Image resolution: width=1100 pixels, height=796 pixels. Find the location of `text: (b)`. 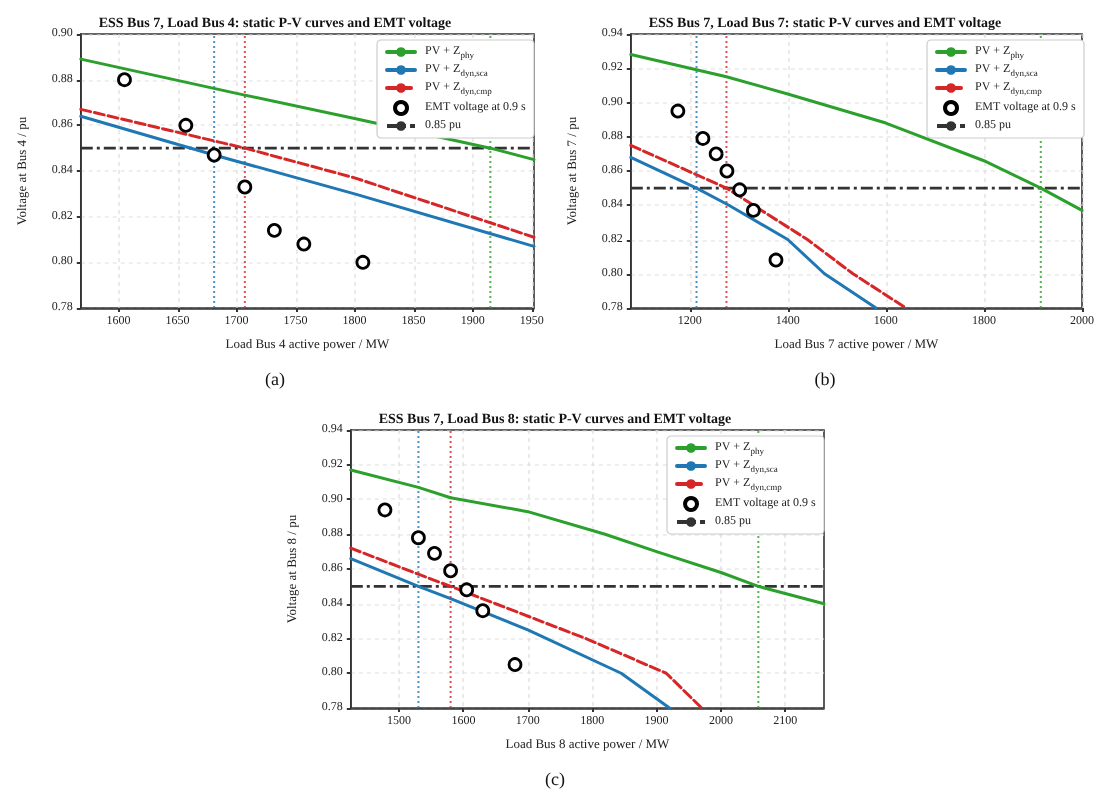

text: (b) is located at coordinates (825, 379).